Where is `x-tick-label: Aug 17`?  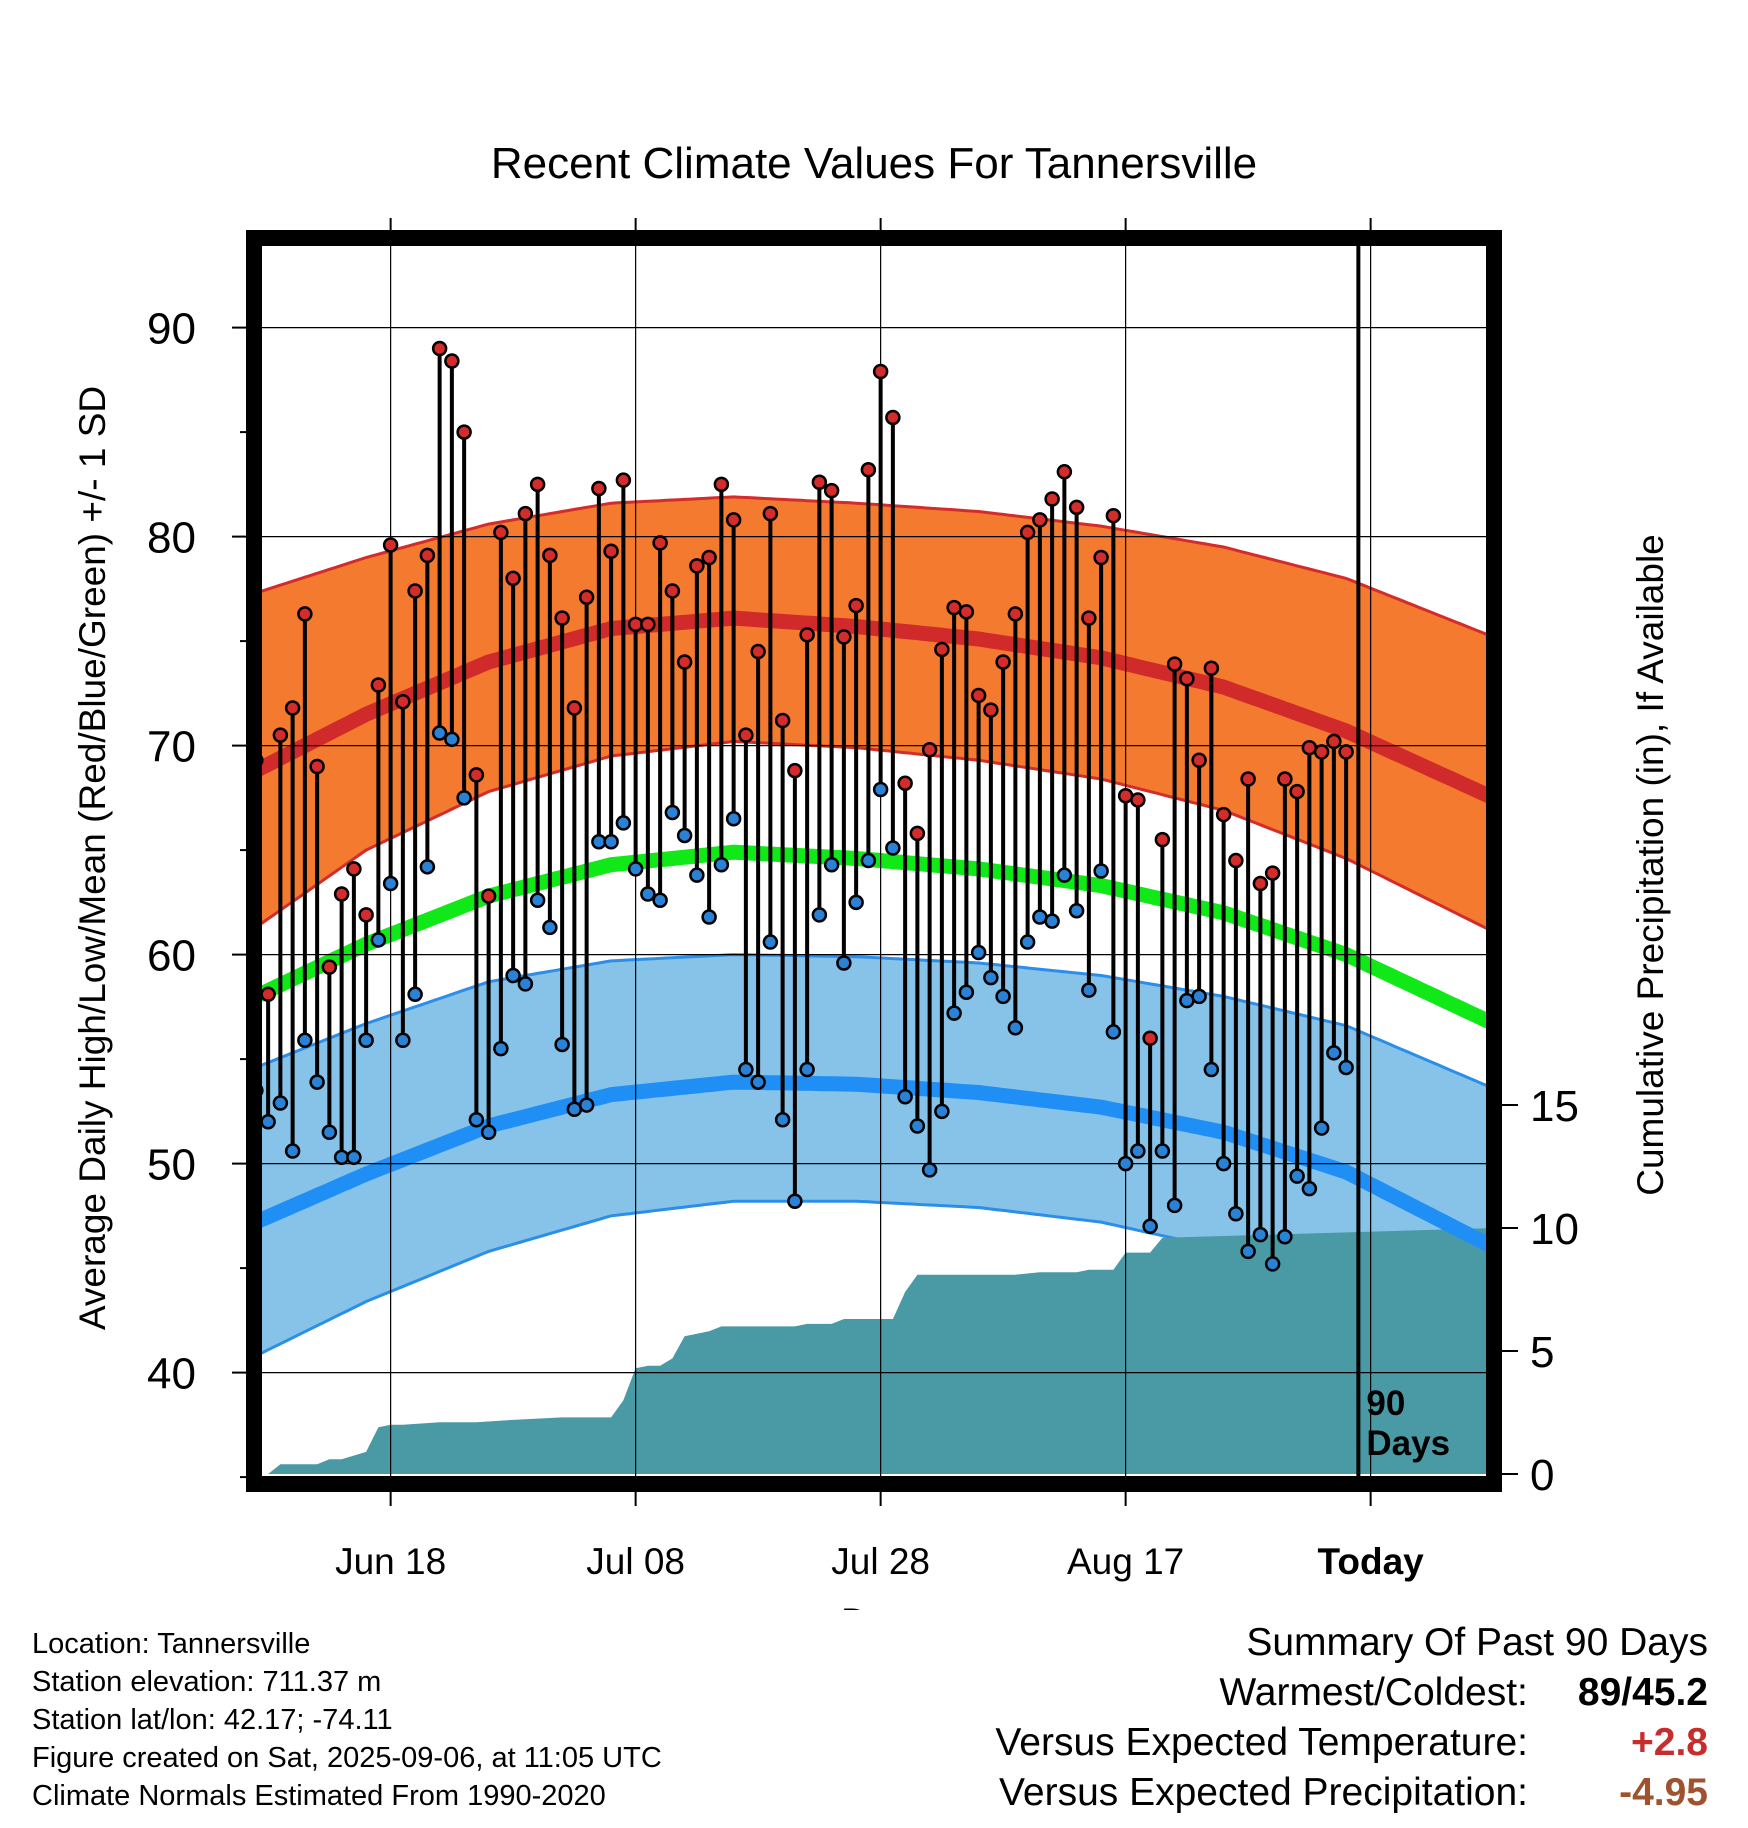
x-tick-label: Aug 17 is located at coordinates (1125, 1561).